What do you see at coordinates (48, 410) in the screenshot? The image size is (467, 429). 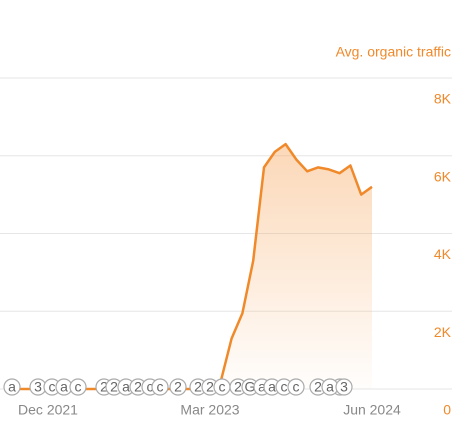 I see `x-tick-label: Dec 2021` at bounding box center [48, 410].